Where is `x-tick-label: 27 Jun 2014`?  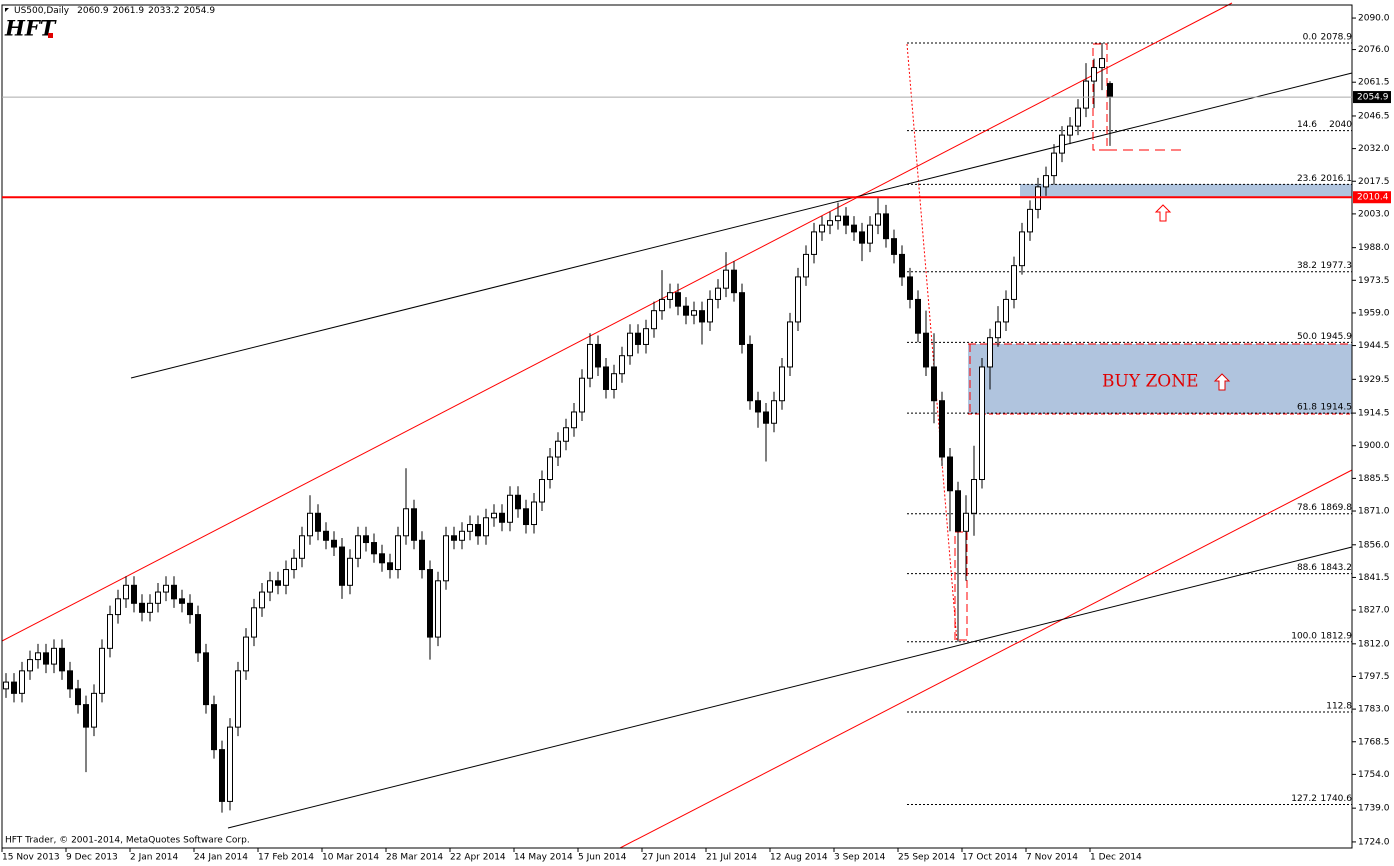 x-tick-label: 27 Jun 2014 is located at coordinates (669, 858).